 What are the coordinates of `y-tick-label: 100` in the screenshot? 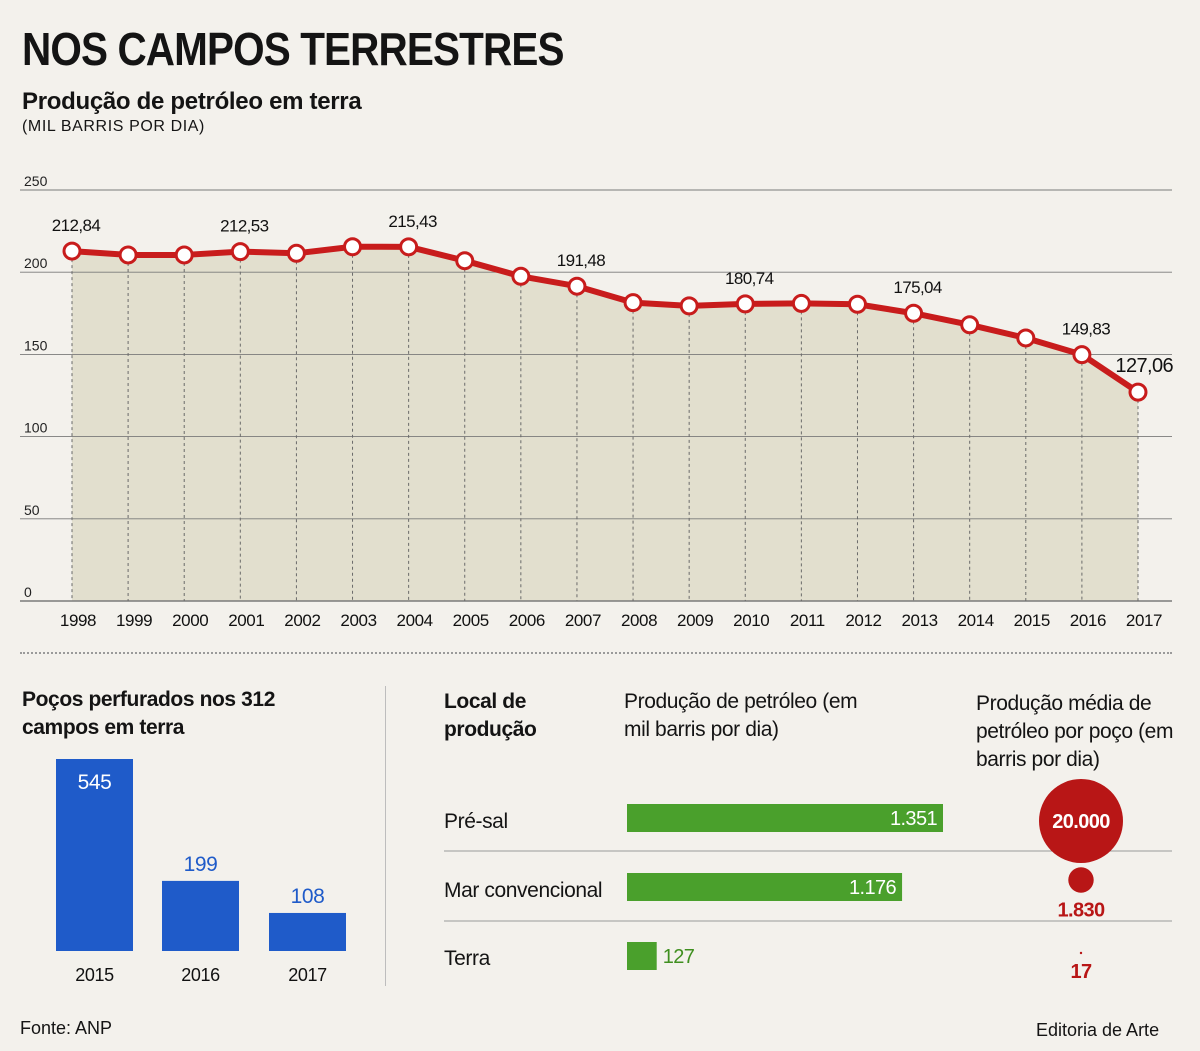 It's located at (36, 428).